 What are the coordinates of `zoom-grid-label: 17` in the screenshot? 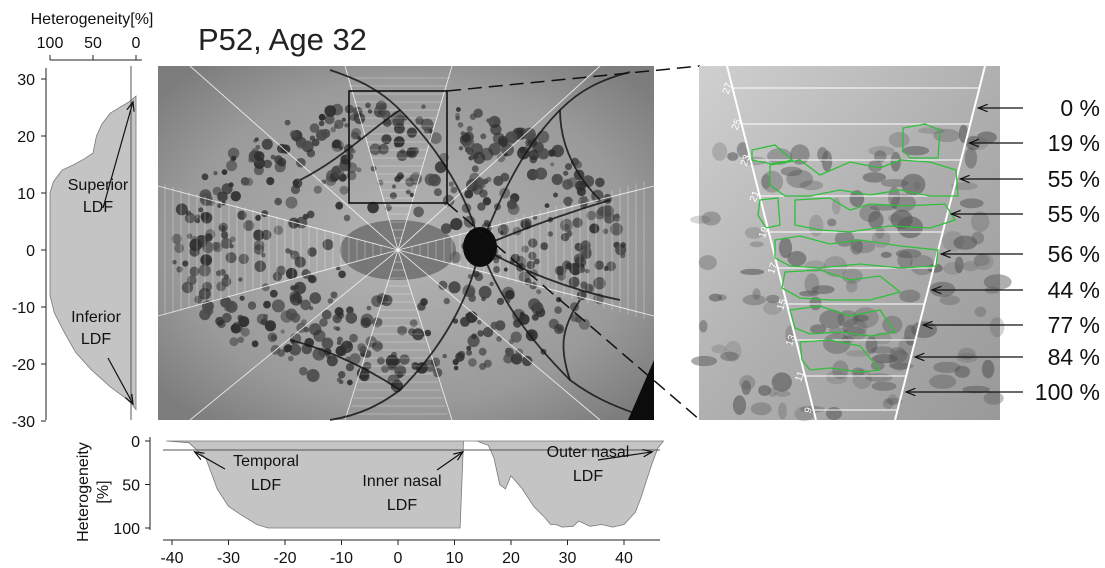 It's located at (773, 268).